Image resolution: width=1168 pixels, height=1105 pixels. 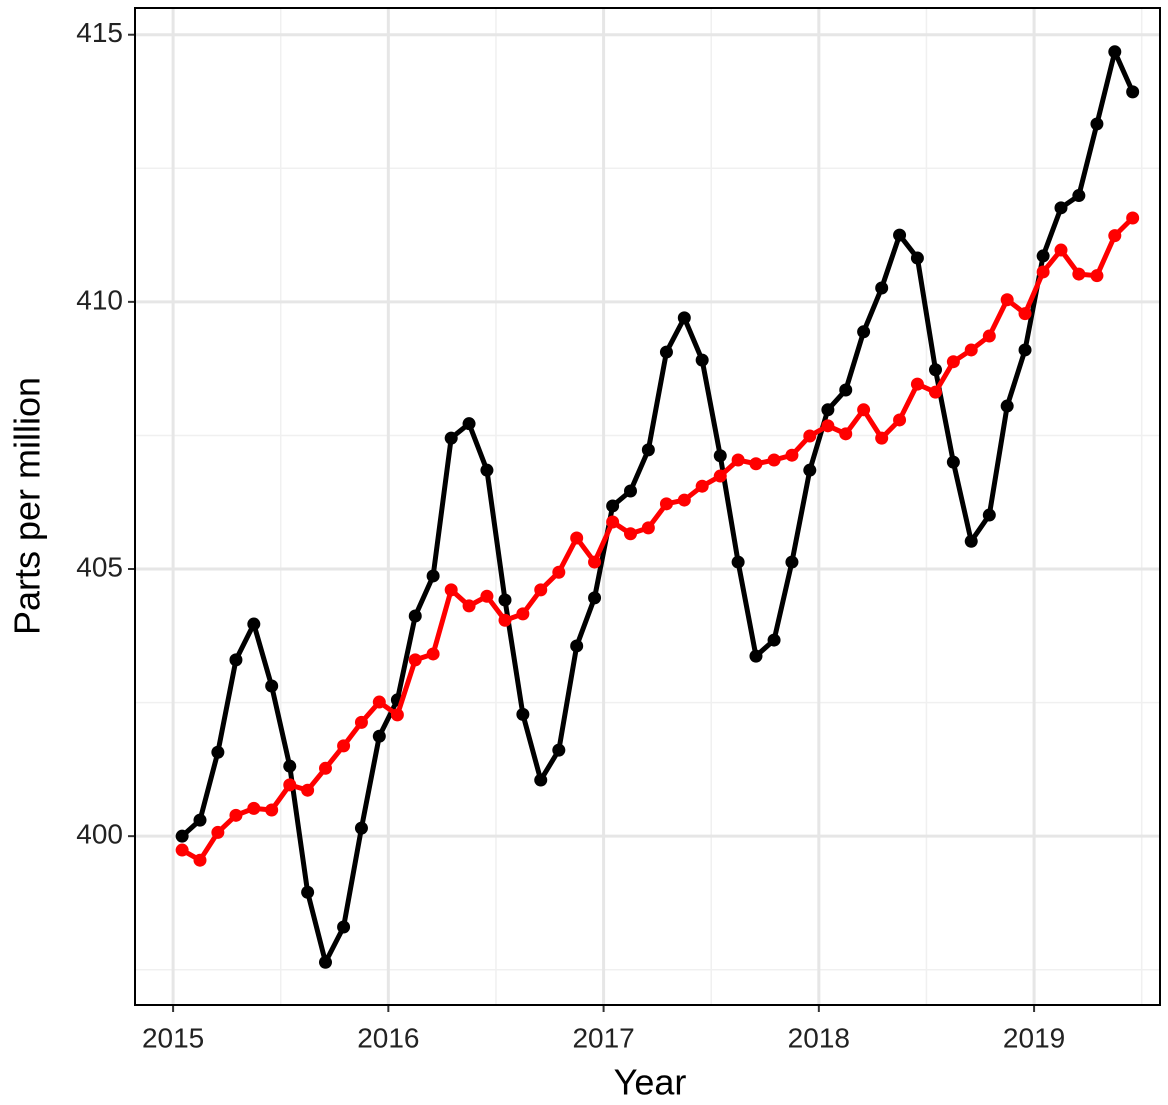 What do you see at coordinates (819, 1037) in the screenshot?
I see `x-tick-label: 2018` at bounding box center [819, 1037].